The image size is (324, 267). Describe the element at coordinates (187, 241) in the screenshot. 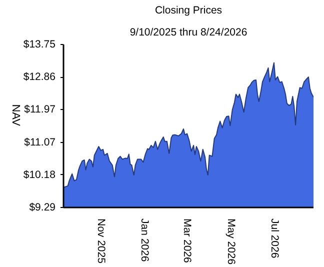

I see `x-tick-label: Mar 2026` at that location.